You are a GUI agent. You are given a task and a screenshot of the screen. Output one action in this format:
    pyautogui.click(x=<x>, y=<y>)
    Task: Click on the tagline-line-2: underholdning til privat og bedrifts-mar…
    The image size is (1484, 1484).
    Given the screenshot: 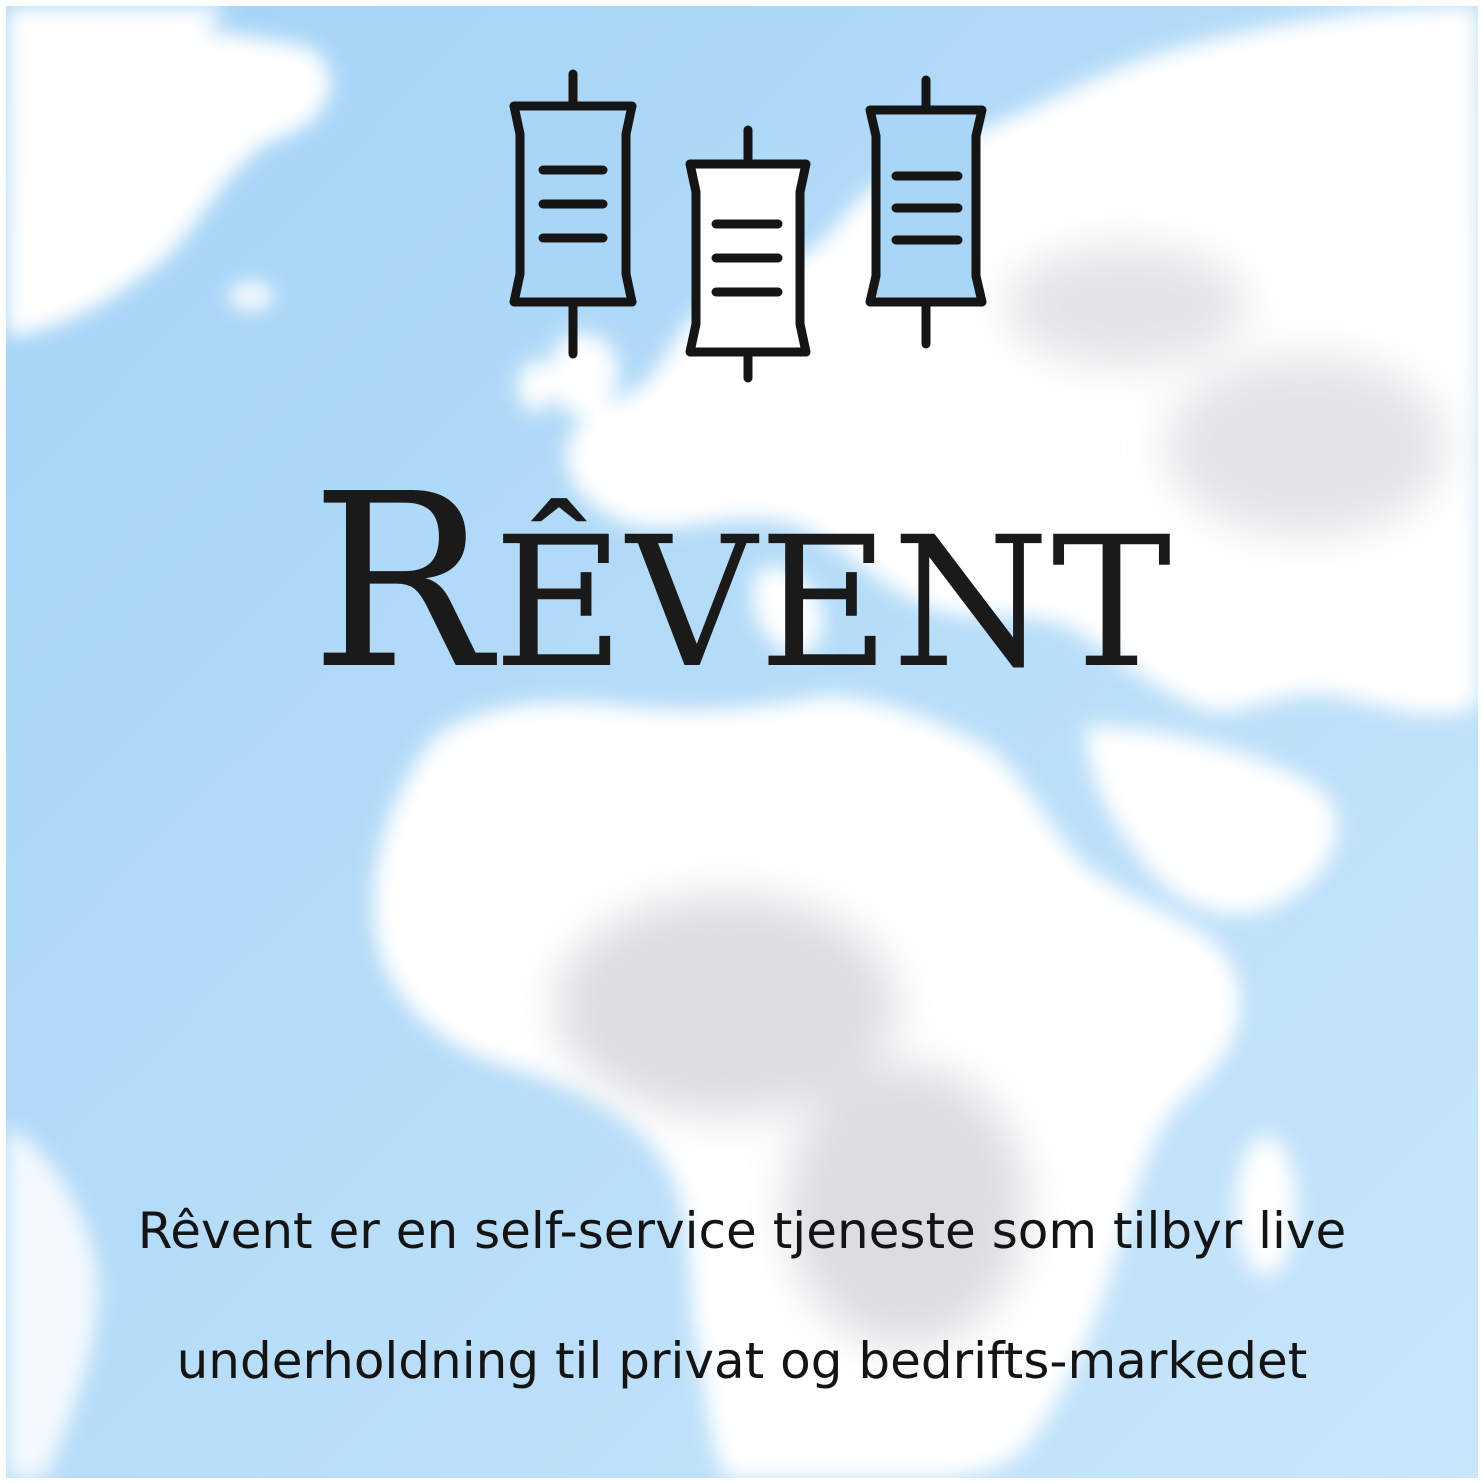 What is the action you would take?
    pyautogui.click(x=742, y=1361)
    